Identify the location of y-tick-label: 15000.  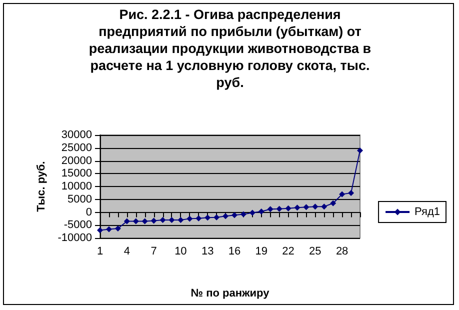
(76, 174).